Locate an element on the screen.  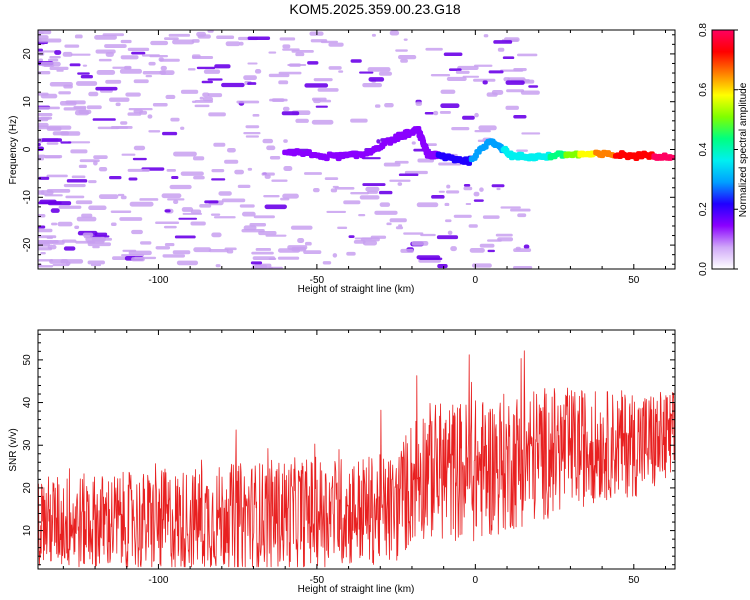
y-tick-label: 0 is located at coordinates (27, 149).